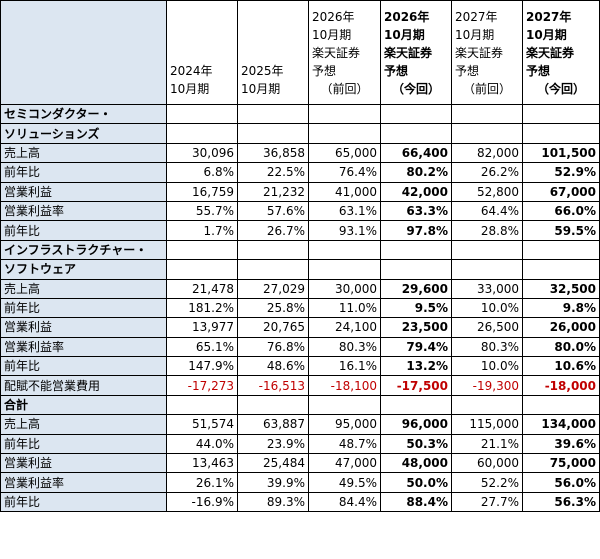 Image resolution: width=600 pixels, height=559 pixels. I want to click on row-label: 営業利益率, so click(83, 211).